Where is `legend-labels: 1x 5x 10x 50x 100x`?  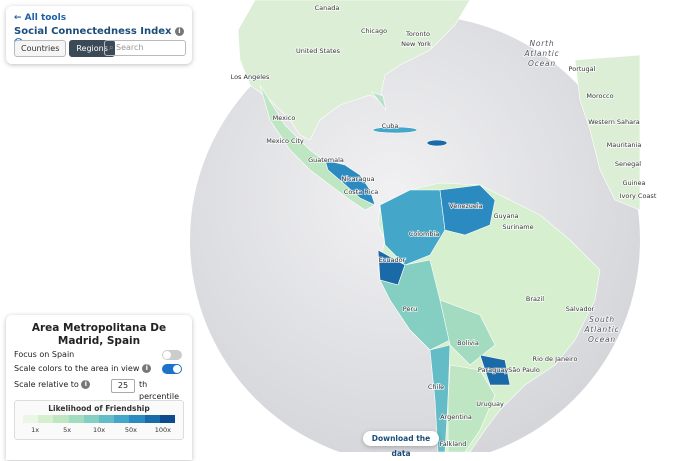
legend-labels: 1x 5x 10x 50x 100x is located at coordinates (99, 430).